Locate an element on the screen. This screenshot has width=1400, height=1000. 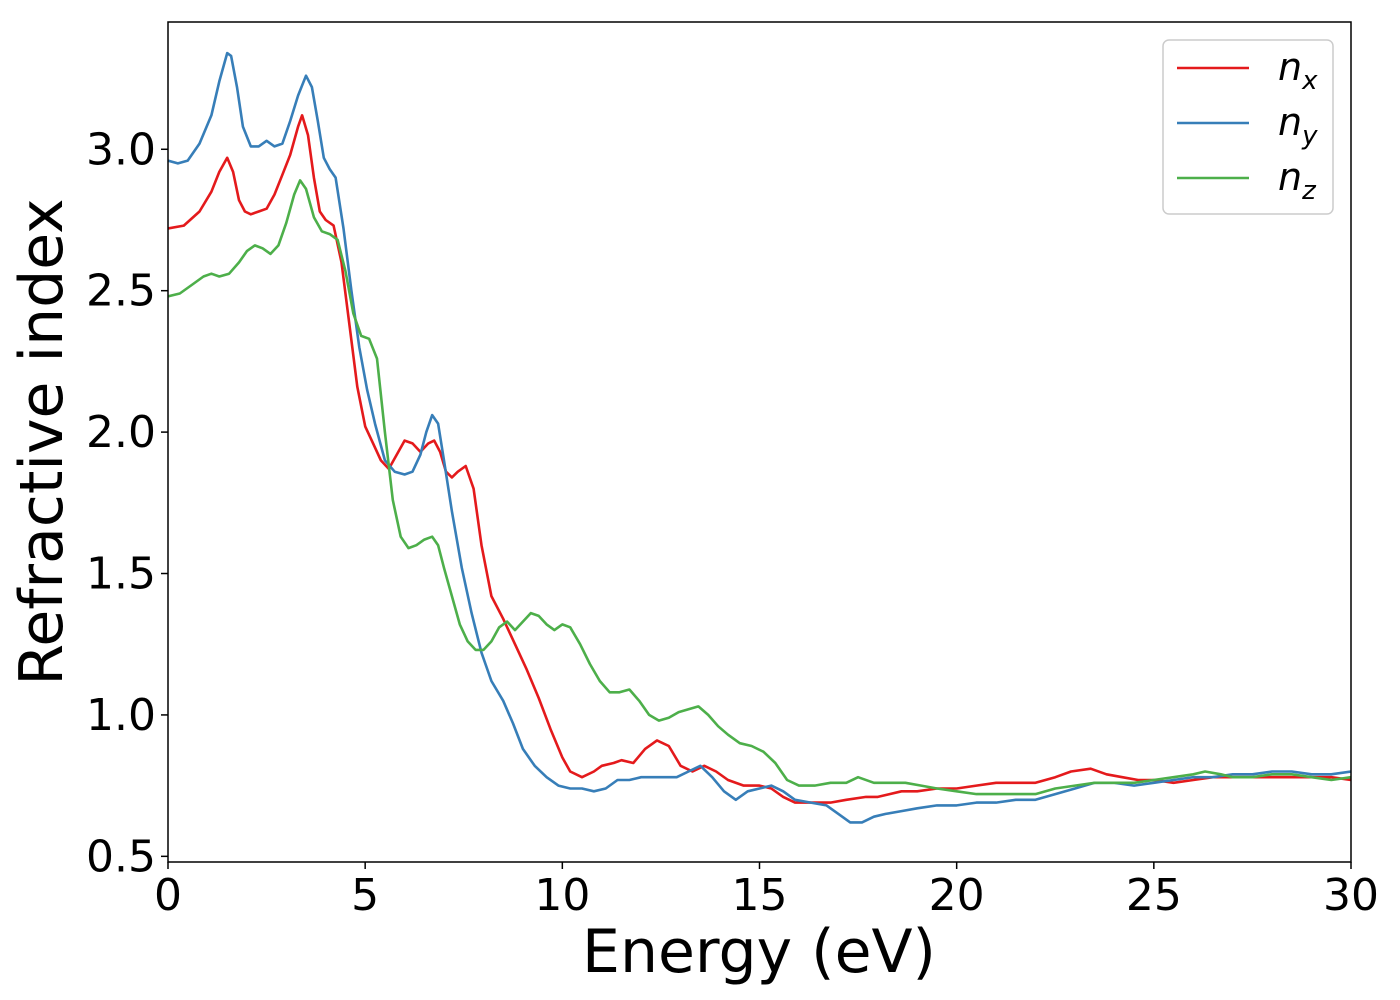
y-tick-label: 2.5 is located at coordinates (121, 291).